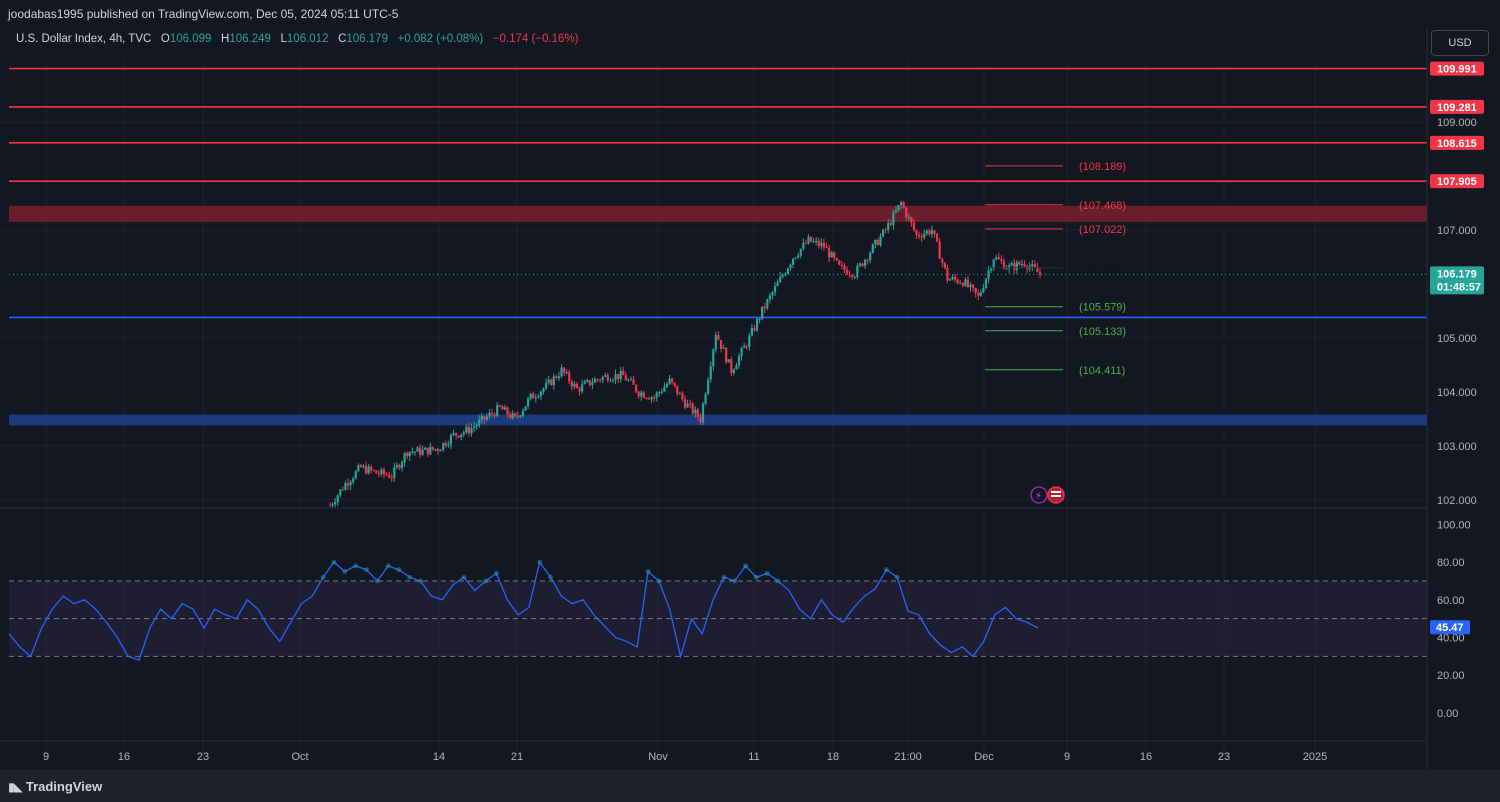  What do you see at coordinates (1460, 43) in the screenshot?
I see `currency-button: USD` at bounding box center [1460, 43].